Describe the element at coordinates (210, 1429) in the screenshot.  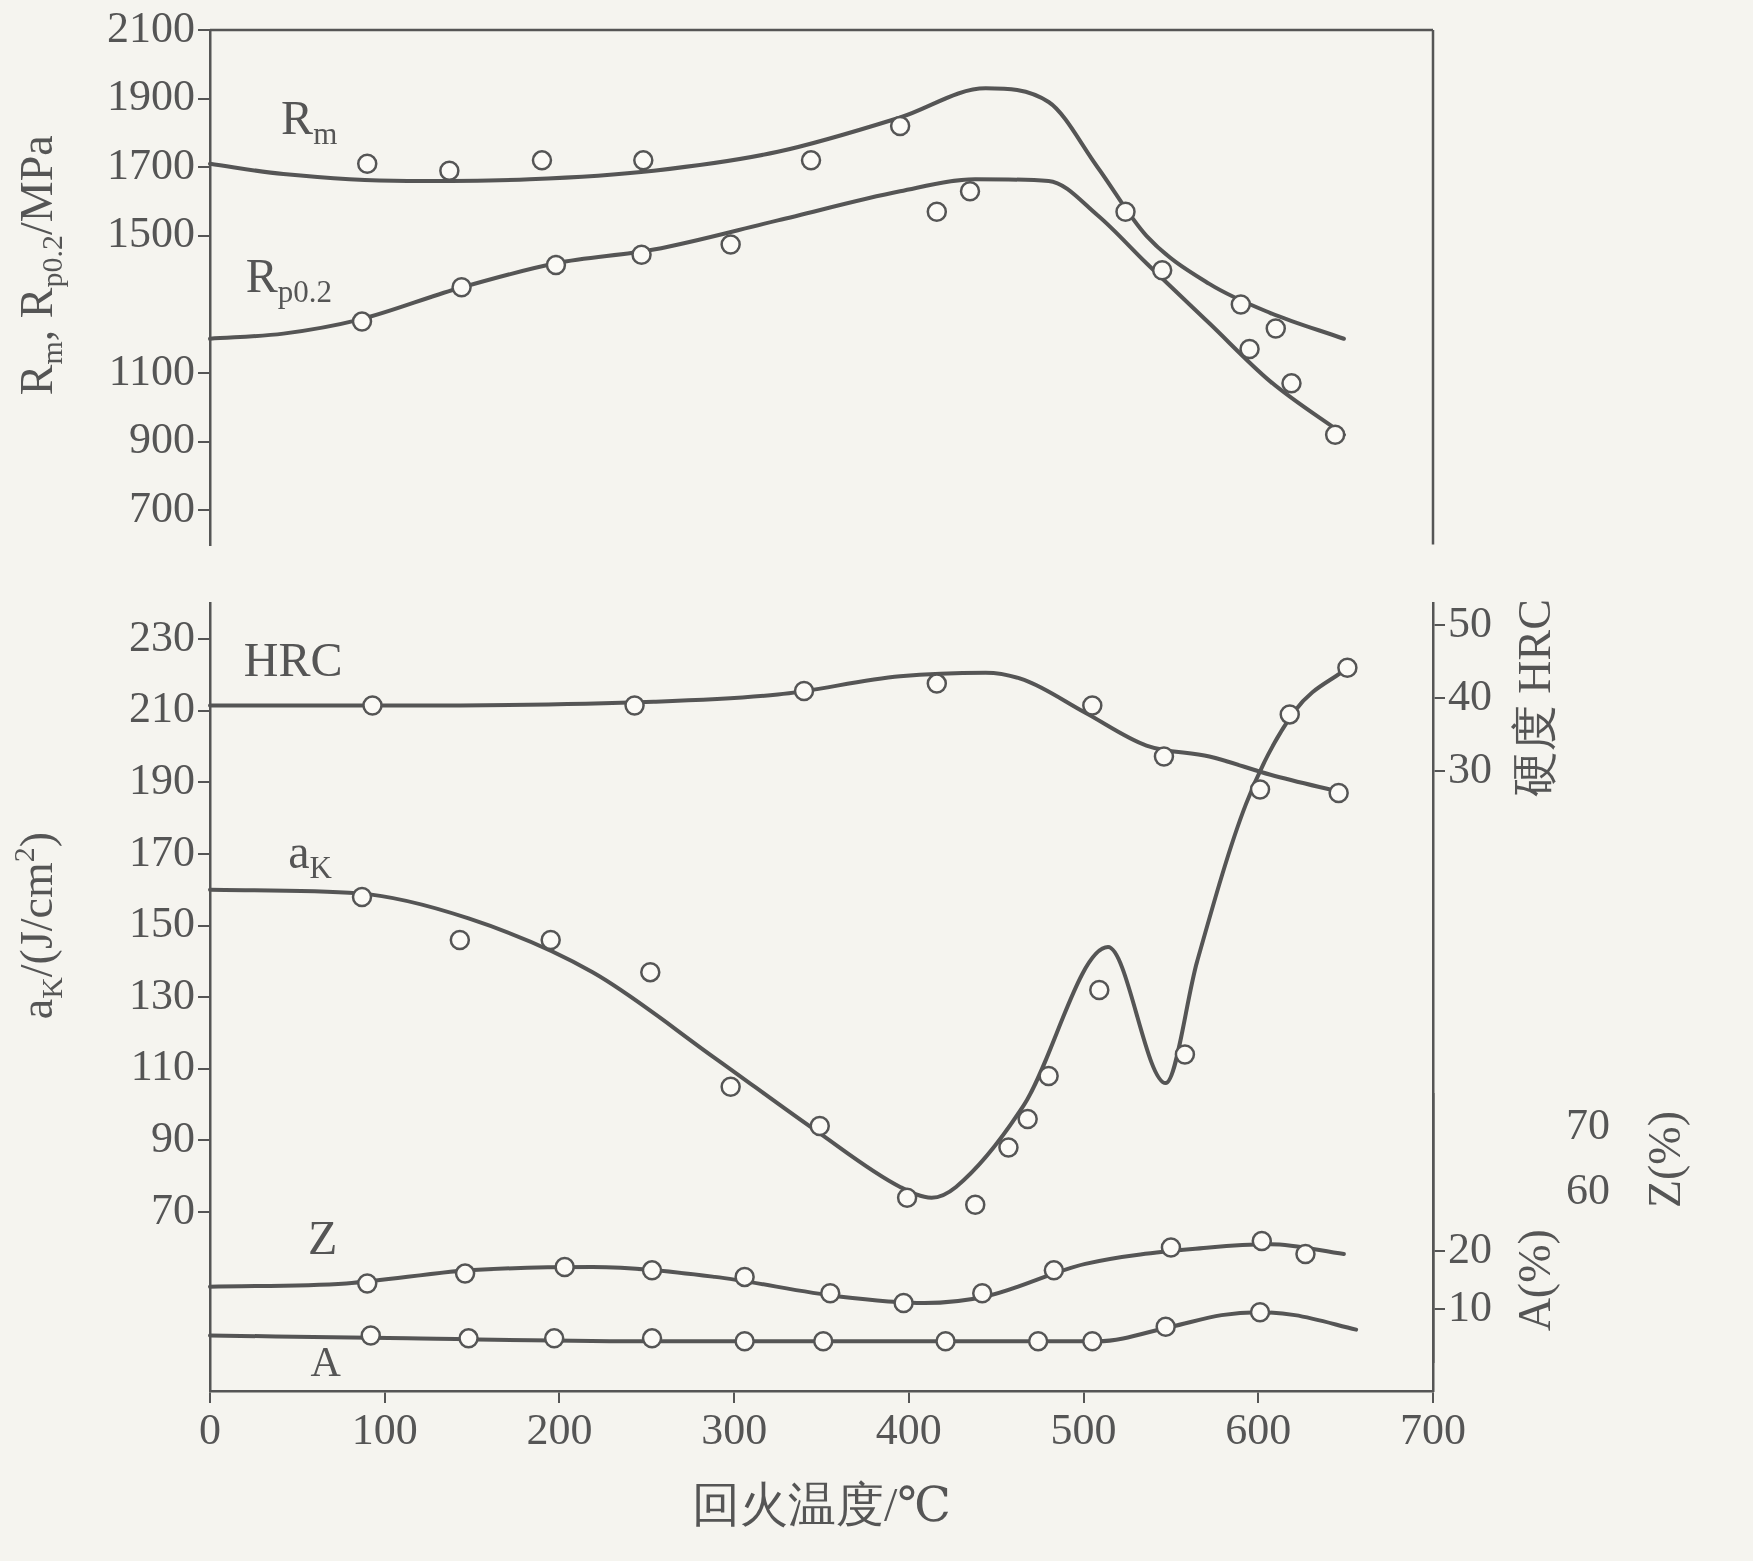
I see `x-tick-label: 0` at that location.